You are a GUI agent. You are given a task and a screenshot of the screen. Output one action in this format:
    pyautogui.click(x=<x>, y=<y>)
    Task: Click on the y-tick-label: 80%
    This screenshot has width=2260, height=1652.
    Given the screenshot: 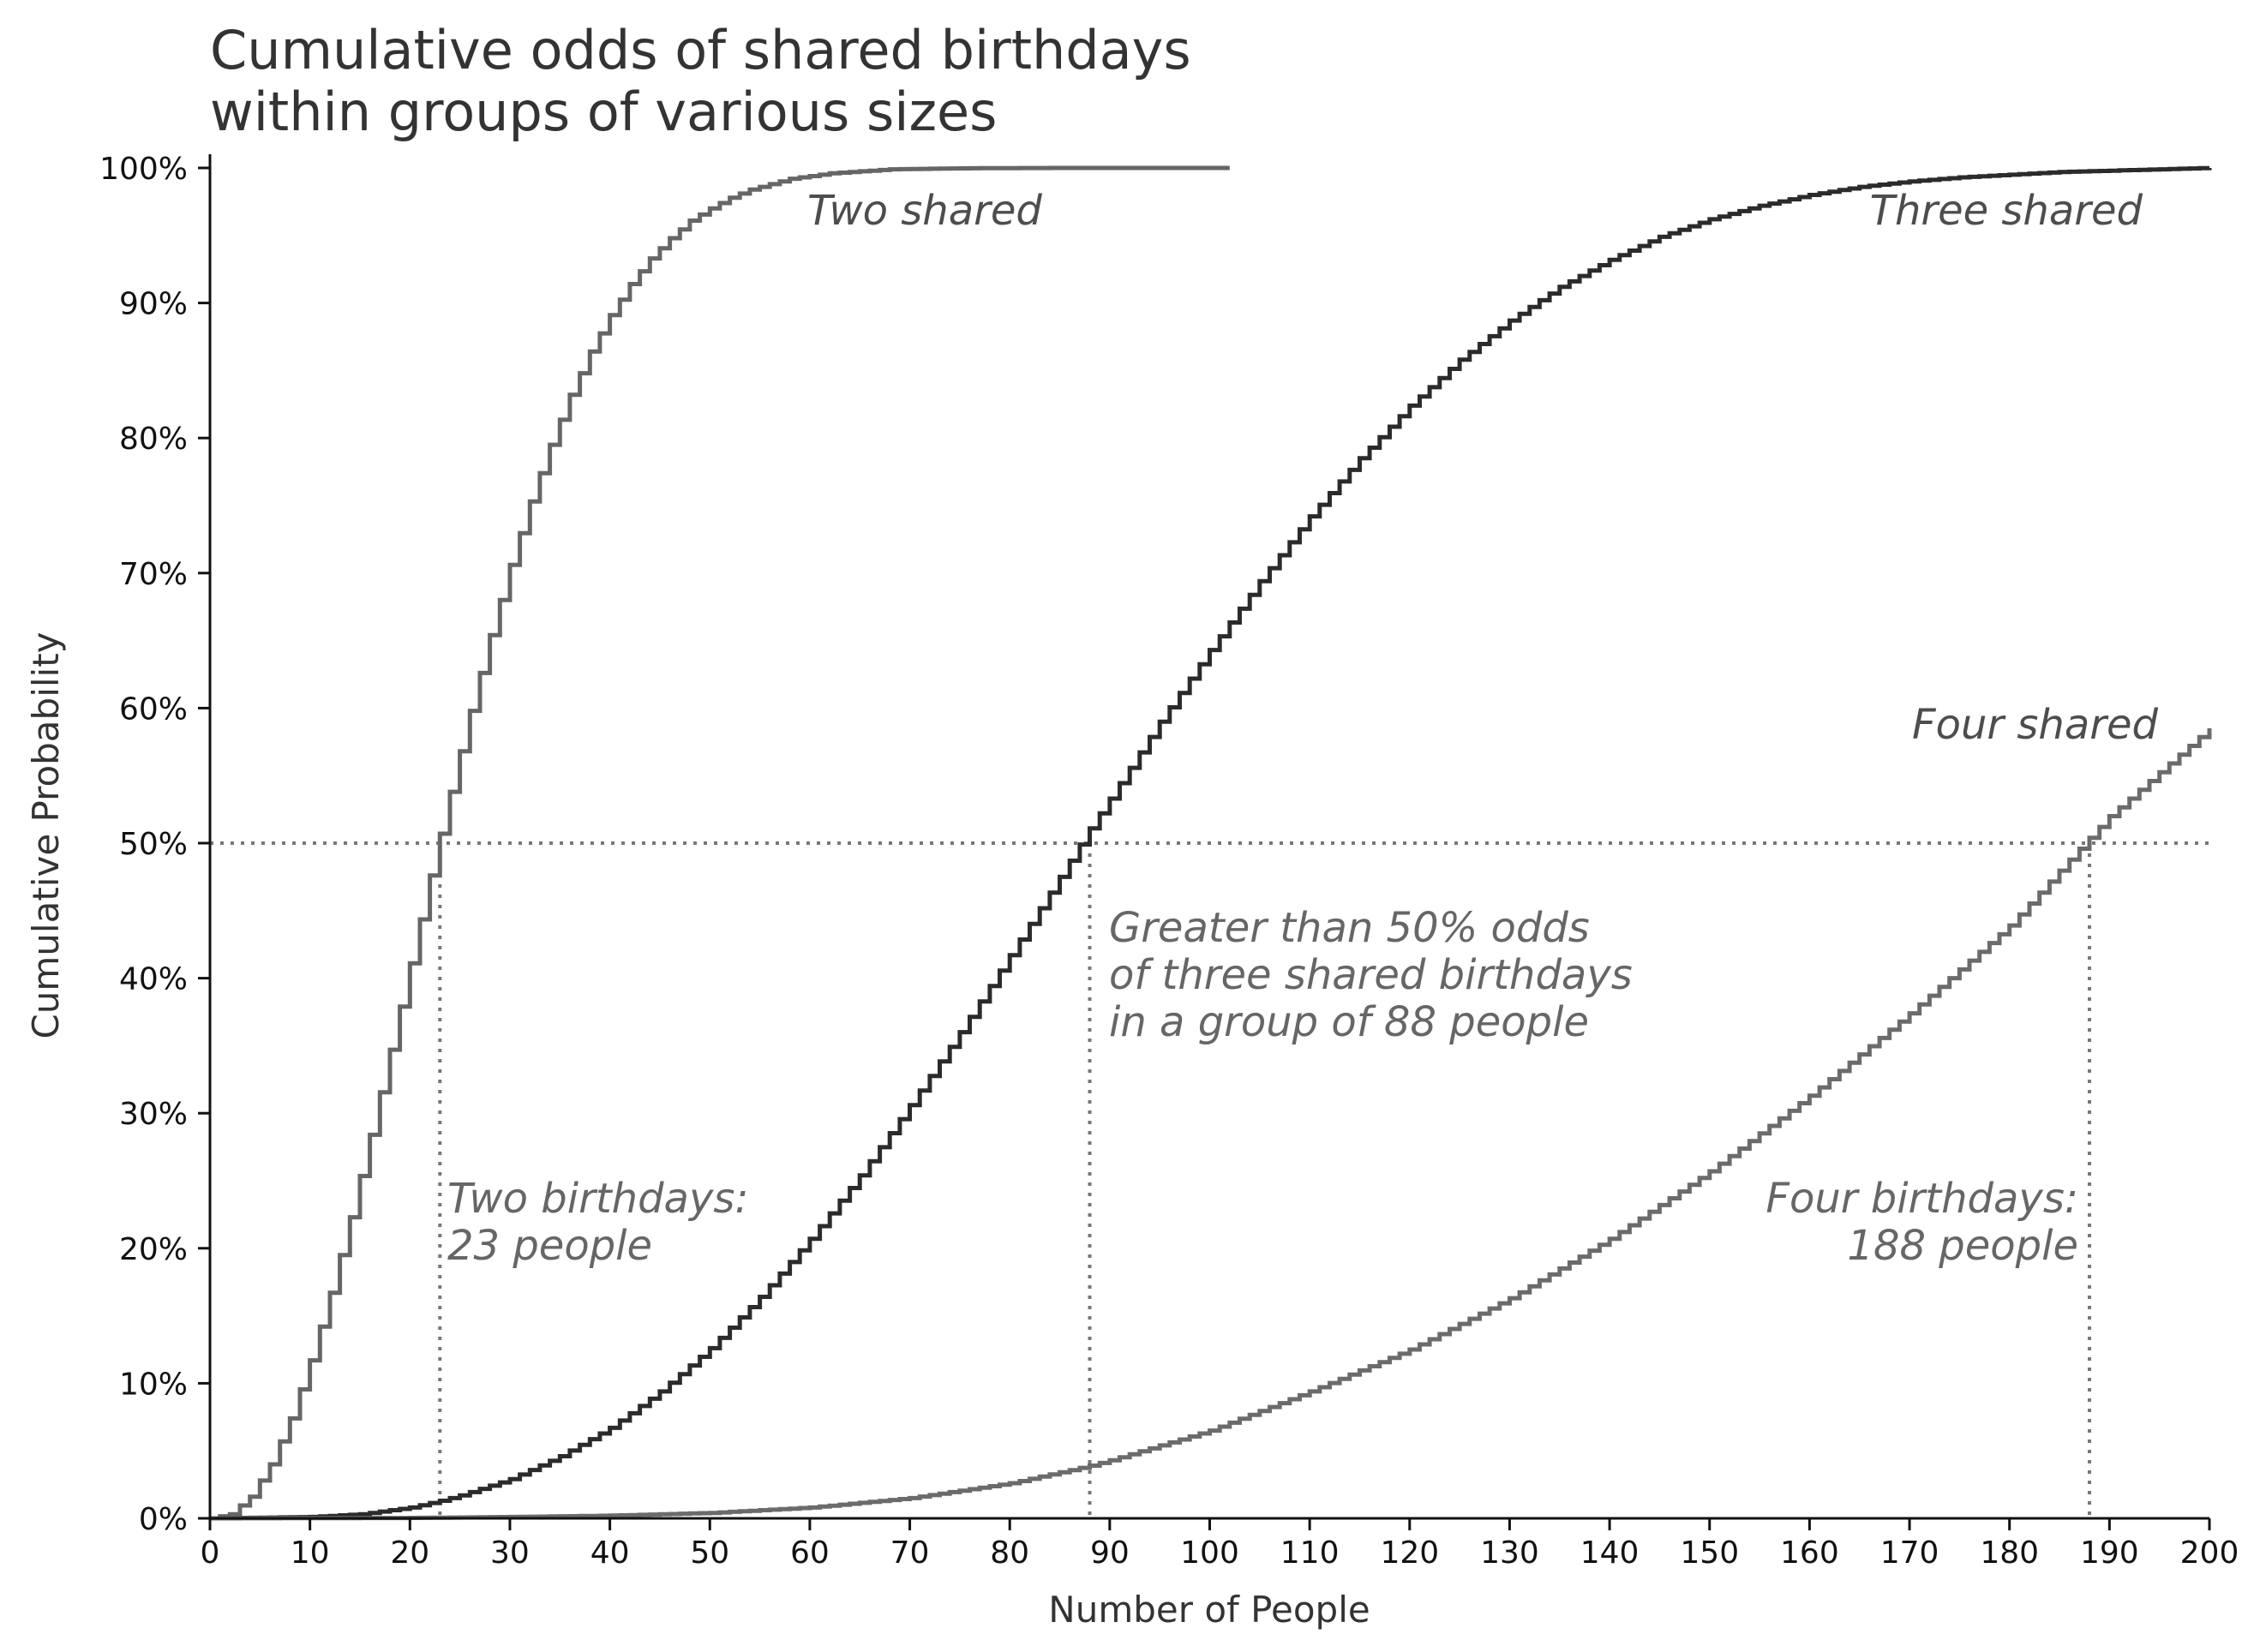 What is the action you would take?
    pyautogui.click(x=153, y=439)
    